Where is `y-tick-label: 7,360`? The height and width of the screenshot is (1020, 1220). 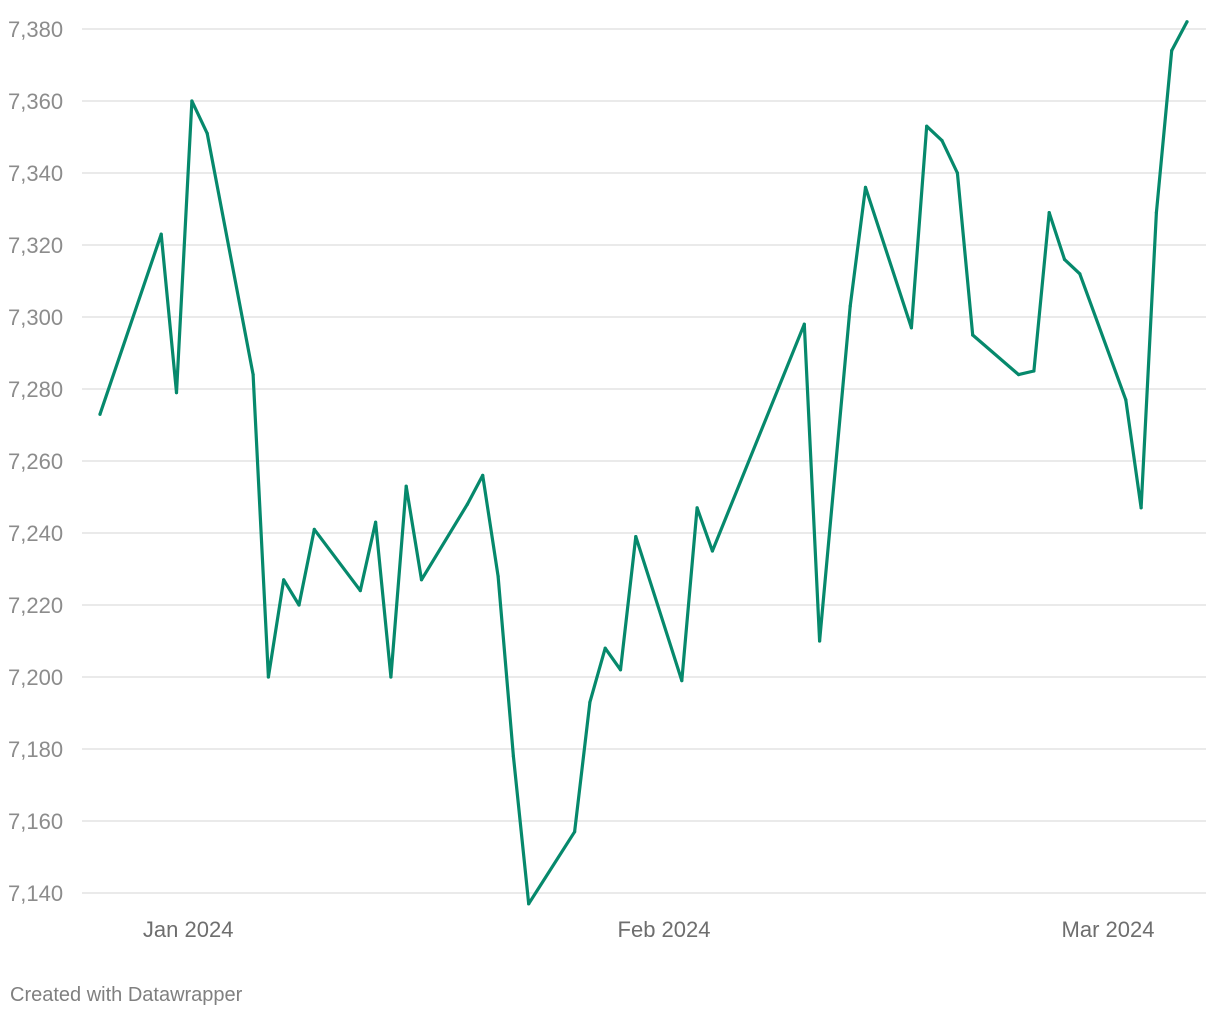 y-tick-label: 7,360 is located at coordinates (35, 101).